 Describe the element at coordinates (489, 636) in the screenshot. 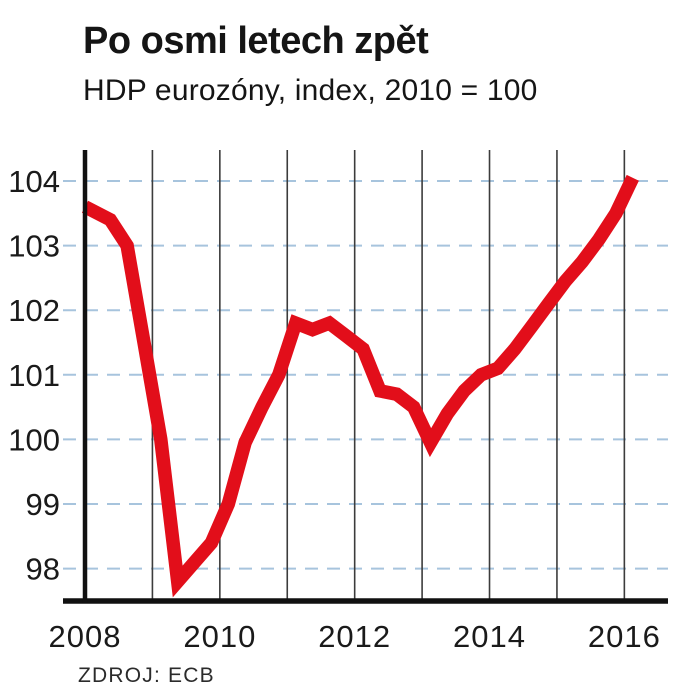

I see `x-tick-label: 2014` at that location.